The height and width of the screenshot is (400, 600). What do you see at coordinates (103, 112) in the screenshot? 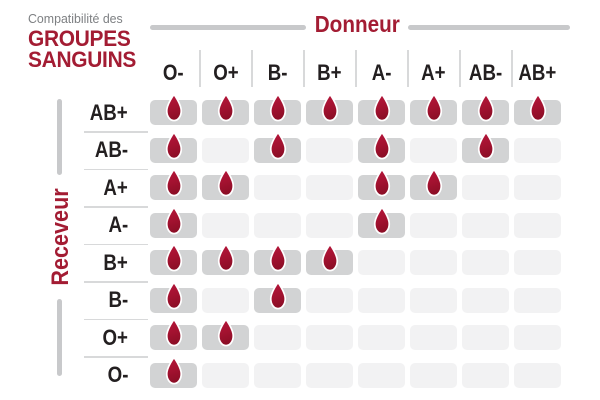
I see `receiver-label-AB+: AB+` at bounding box center [103, 112].